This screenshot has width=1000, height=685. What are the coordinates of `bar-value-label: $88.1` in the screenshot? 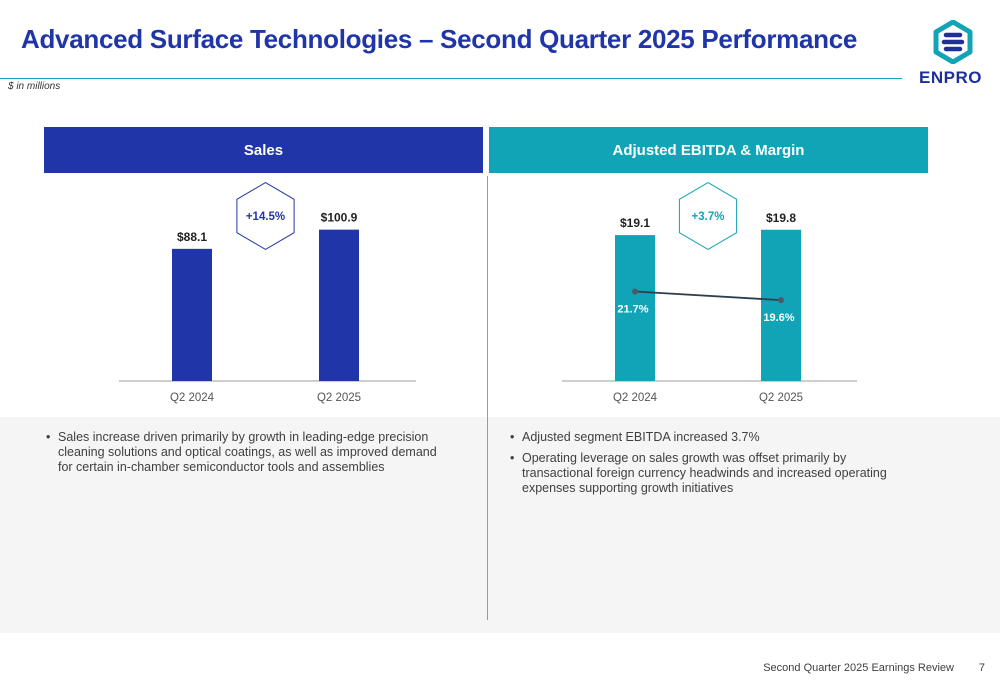 It's located at (192, 237).